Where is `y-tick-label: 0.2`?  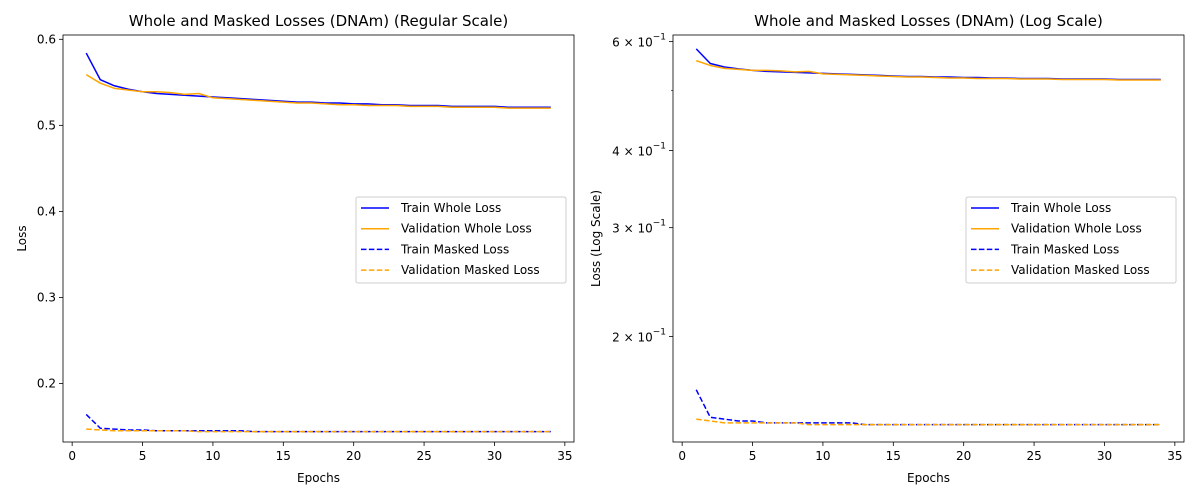
y-tick-label: 0.2 is located at coordinates (46, 383).